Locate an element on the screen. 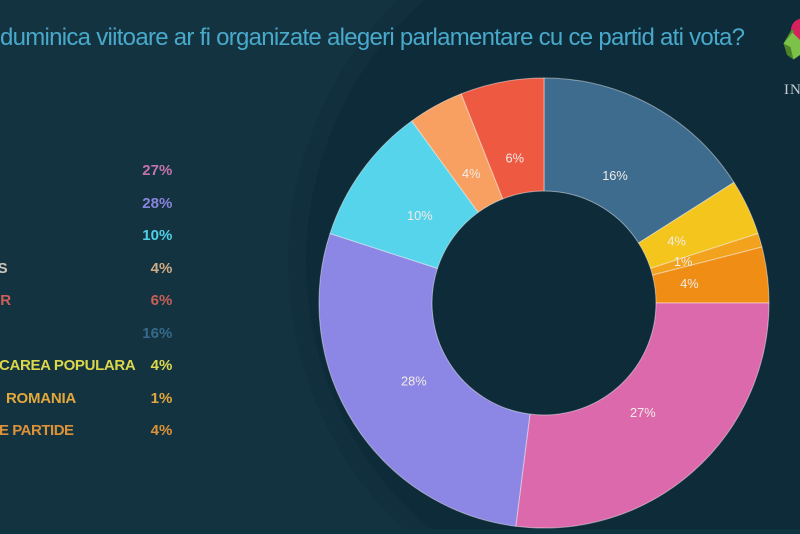 This screenshot has height=534, width=800. svg-text: 1% is located at coordinates (683, 261).